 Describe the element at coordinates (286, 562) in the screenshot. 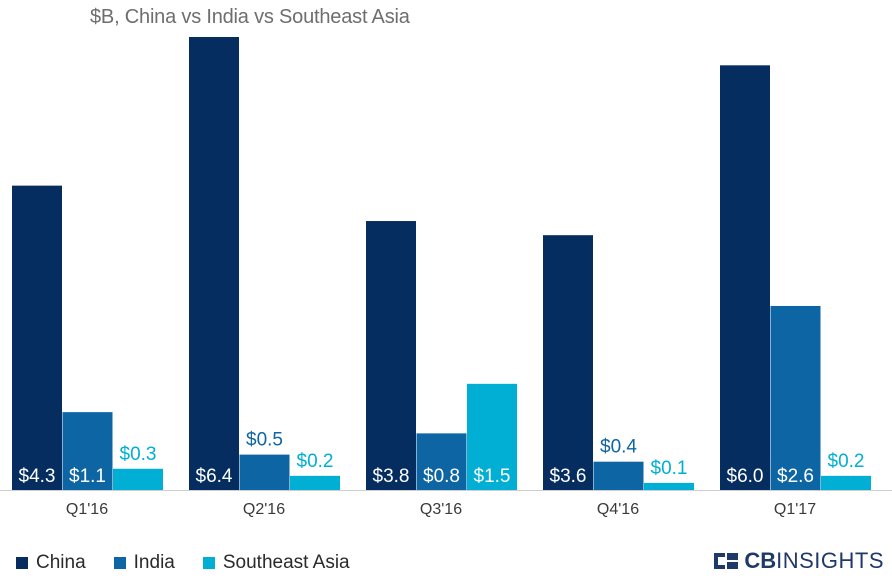

I see `legend-label-southeast-asia: Southeast Asia` at that location.